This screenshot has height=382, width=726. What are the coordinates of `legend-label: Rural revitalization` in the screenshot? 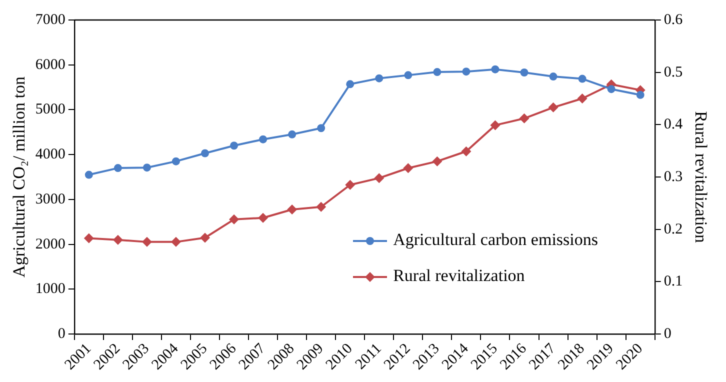 It's located at (459, 275).